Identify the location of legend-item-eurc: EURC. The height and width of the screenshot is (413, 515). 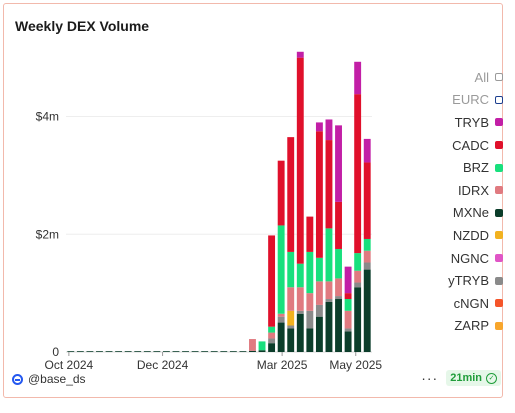
(475, 100).